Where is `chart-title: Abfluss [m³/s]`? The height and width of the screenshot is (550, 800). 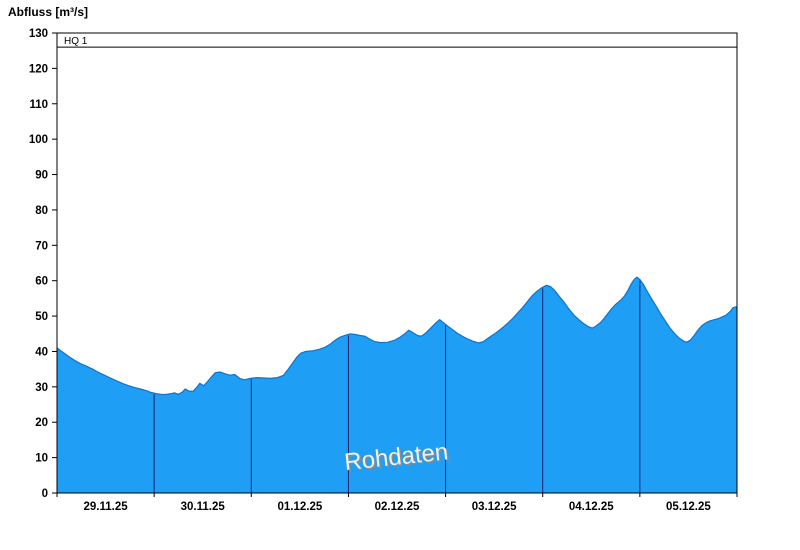 chart-title: Abfluss [m³/s] is located at coordinates (48, 12).